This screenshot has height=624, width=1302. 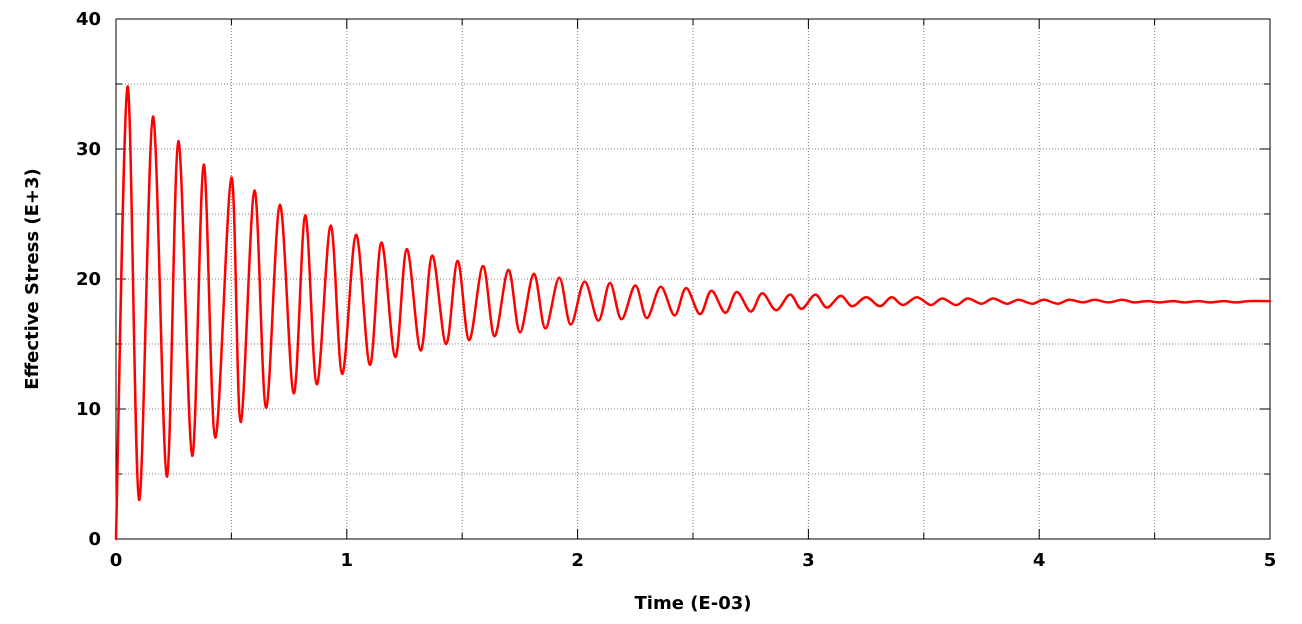 I want to click on y-tick-label: 10, so click(x=88, y=409).